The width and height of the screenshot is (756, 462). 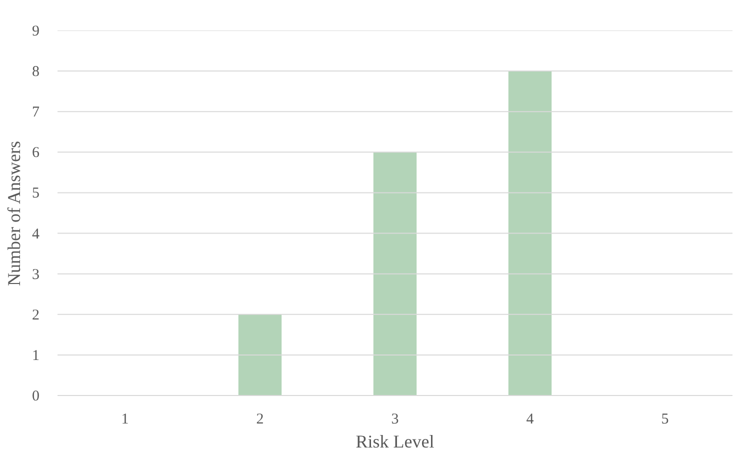 What do you see at coordinates (36, 274) in the screenshot?
I see `y-tick-label: 3` at bounding box center [36, 274].